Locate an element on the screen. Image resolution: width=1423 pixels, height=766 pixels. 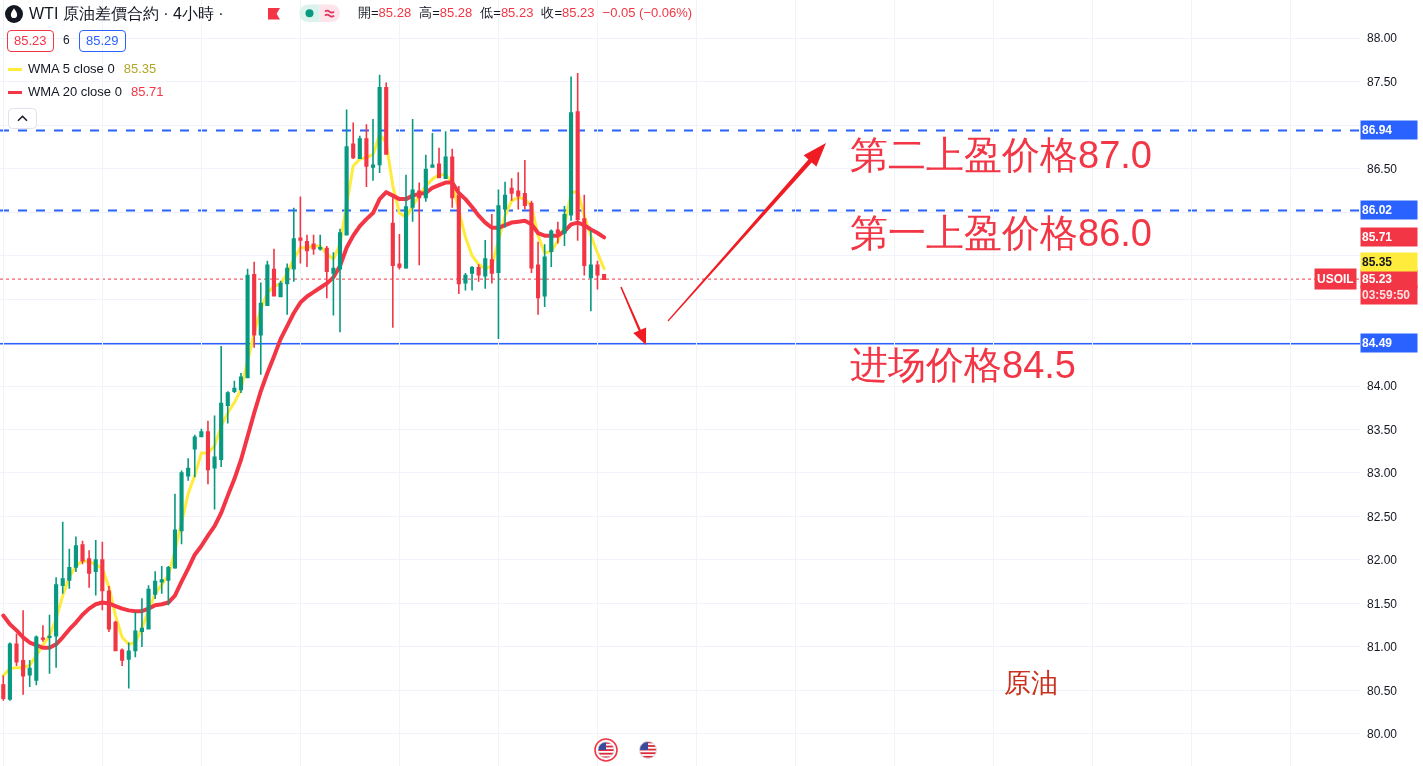
y-tick-label: 83.50 is located at coordinates (1382, 429).